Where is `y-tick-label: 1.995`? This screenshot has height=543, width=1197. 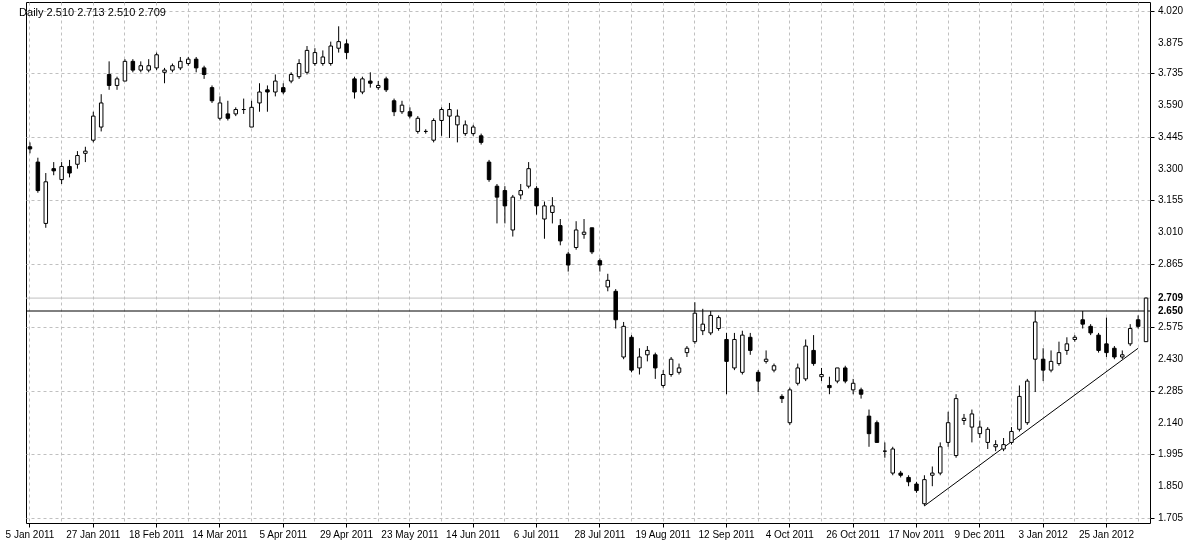 y-tick-label: 1.995 is located at coordinates (1171, 454).